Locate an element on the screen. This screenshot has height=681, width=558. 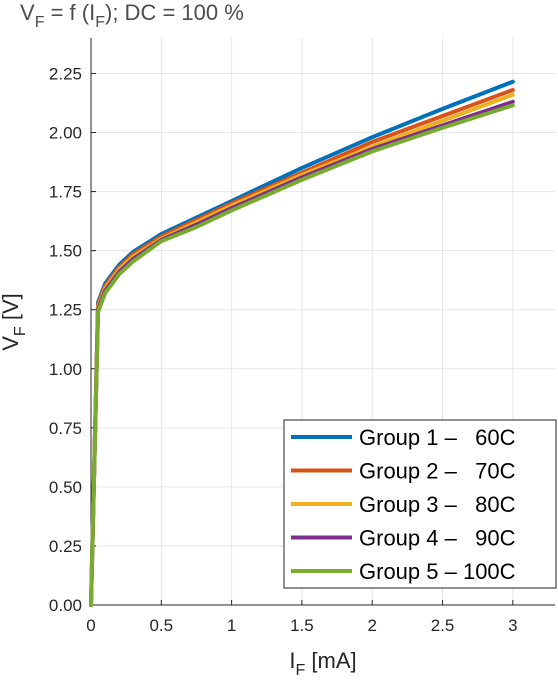
y-tick-label: 1.50 is located at coordinates (65, 251).